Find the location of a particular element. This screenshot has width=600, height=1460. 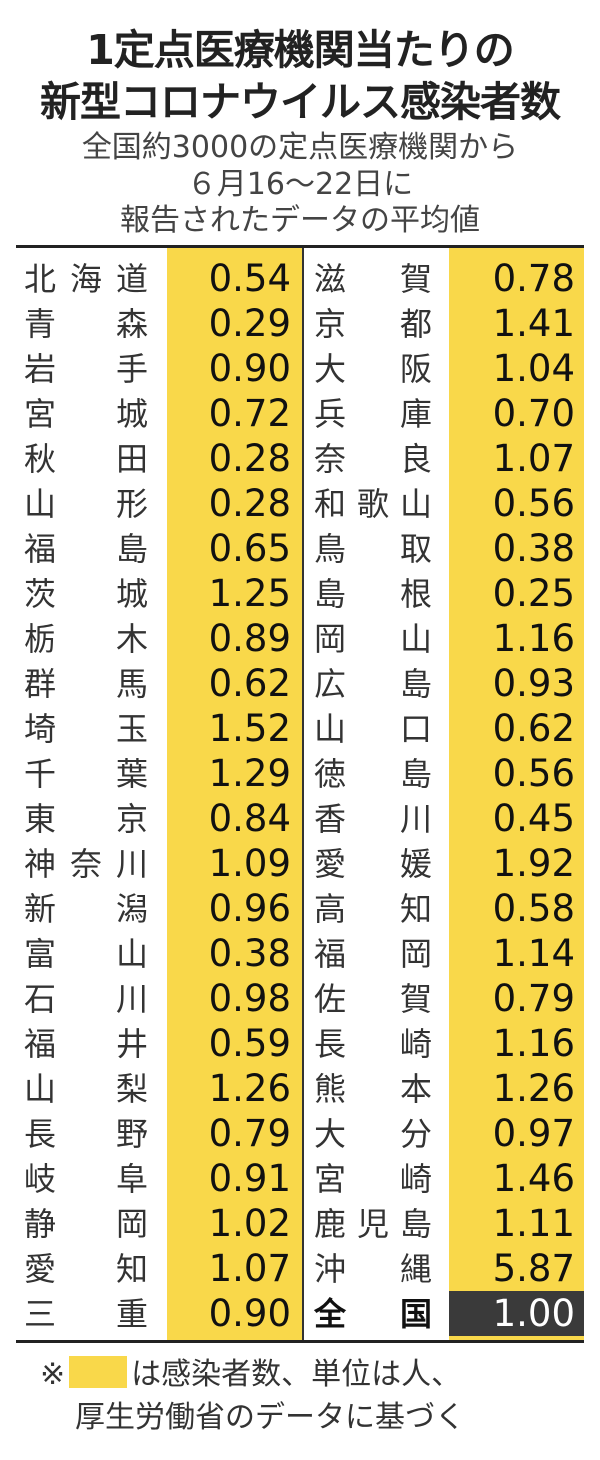

infection-value: 0.91 is located at coordinates (249, 1178).